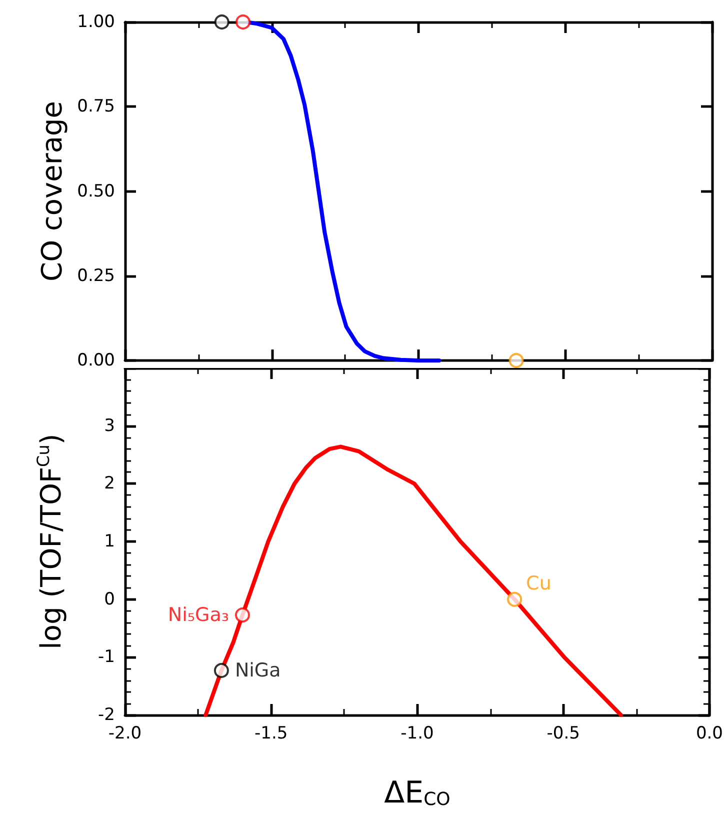 The height and width of the screenshot is (819, 726). I want to click on y-tick-label: -2, so click(106, 715).